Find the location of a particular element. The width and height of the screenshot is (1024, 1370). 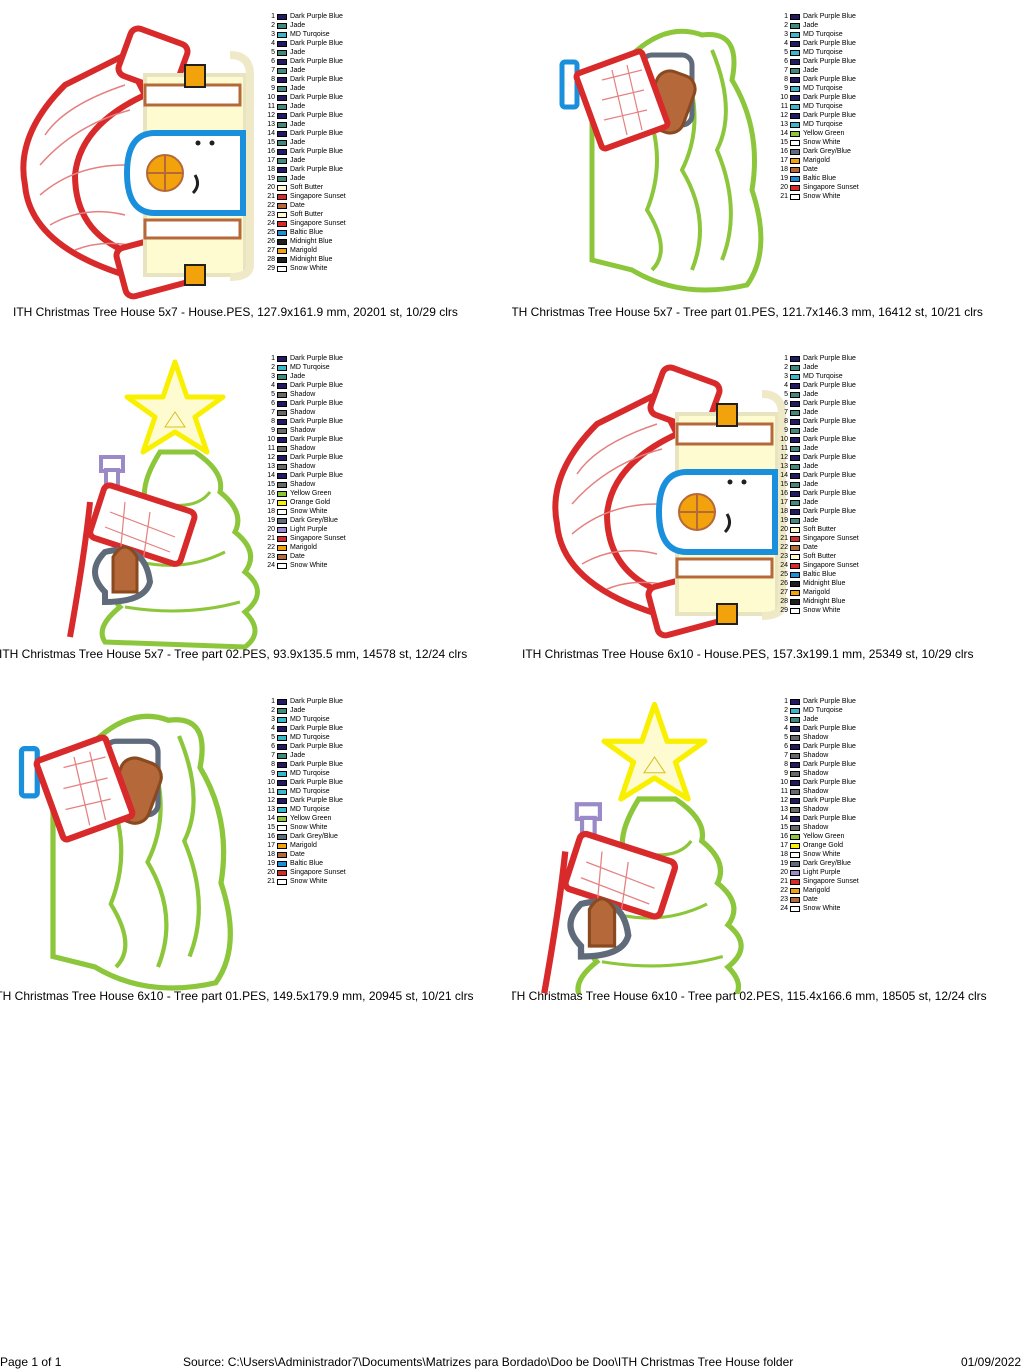

thread-color-item: 16 Dark Purple Blue is located at coordinates (818, 493).